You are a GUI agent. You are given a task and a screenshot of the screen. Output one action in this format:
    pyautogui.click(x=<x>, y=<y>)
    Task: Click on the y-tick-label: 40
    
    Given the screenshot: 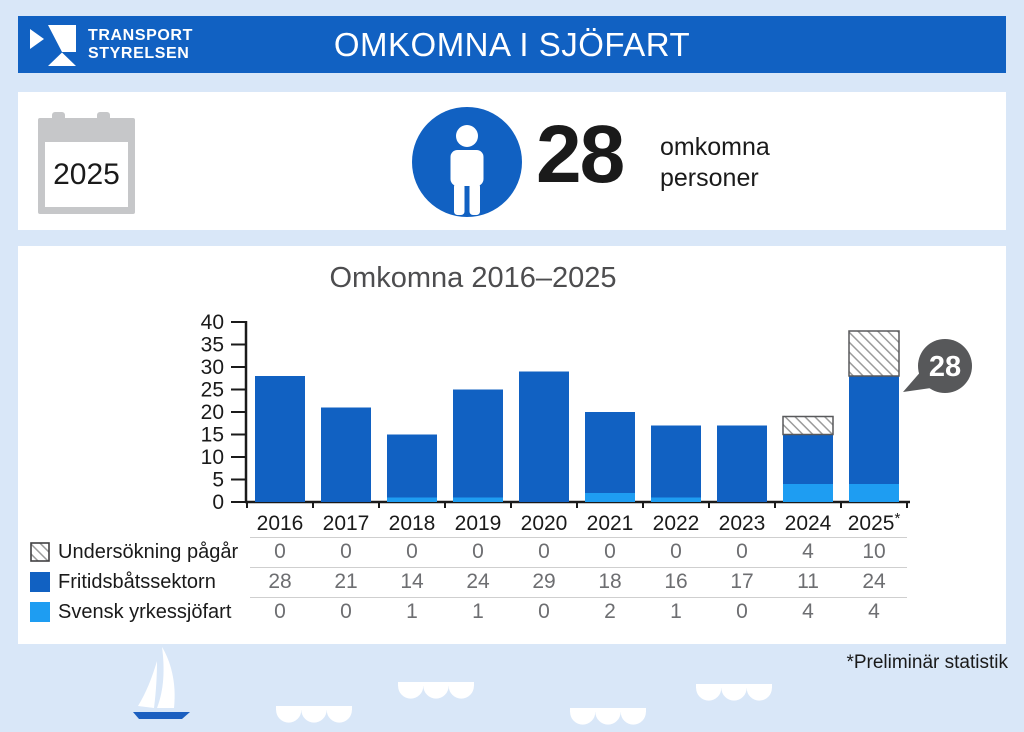 What is the action you would take?
    pyautogui.click(x=212, y=322)
    